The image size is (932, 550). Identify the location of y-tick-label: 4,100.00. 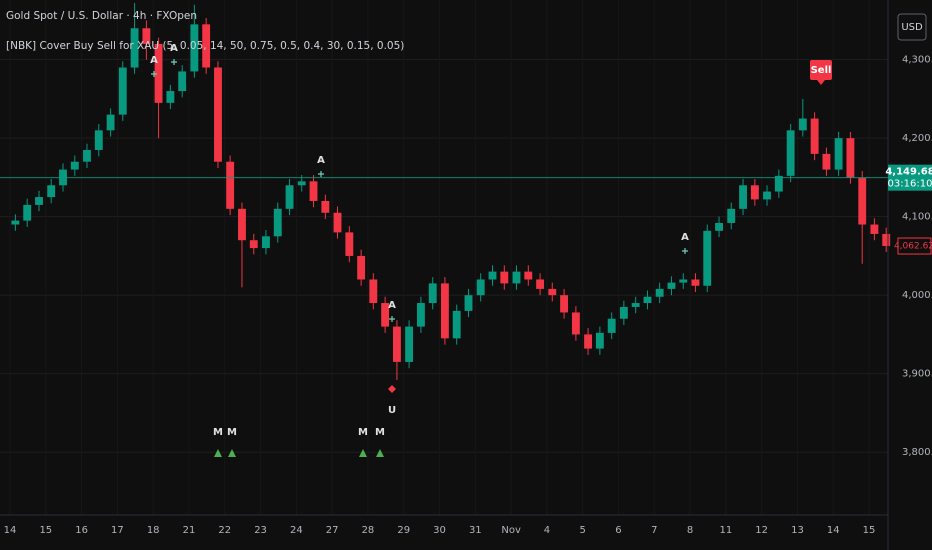
(917, 217).